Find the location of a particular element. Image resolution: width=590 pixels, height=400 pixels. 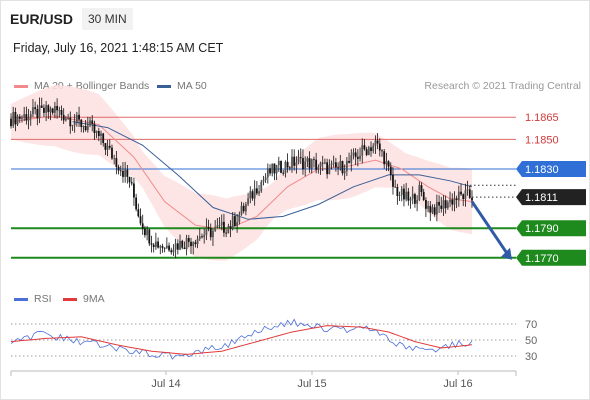

legend-ma50: MA 50 is located at coordinates (182, 86).